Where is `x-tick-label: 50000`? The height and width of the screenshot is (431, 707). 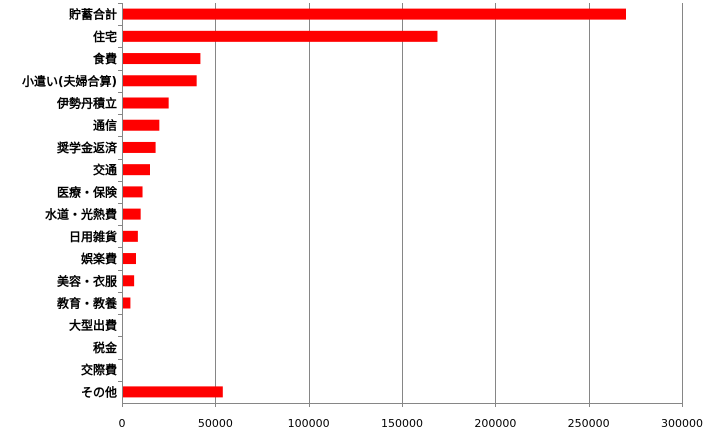 x-tick-label: 50000 is located at coordinates (215, 423).